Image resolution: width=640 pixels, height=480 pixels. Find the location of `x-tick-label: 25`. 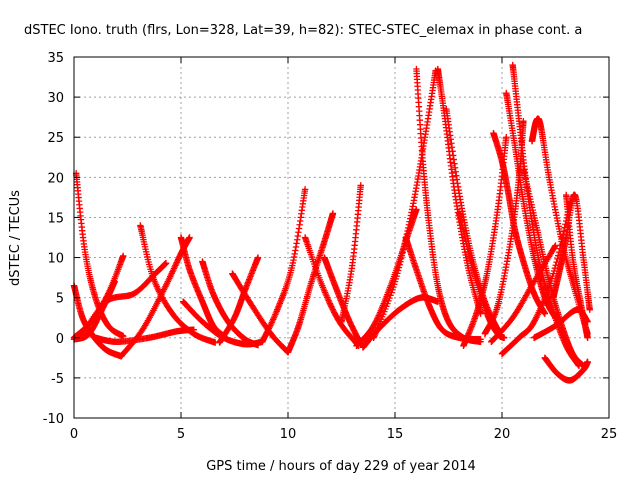

x-tick-label: 25 is located at coordinates (609, 434).